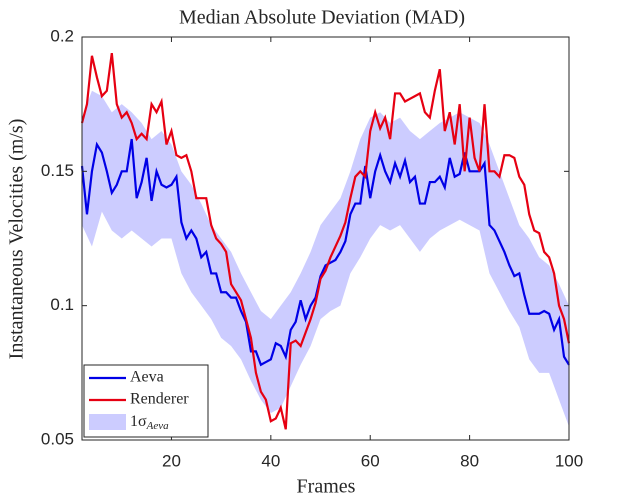  I want to click on legend-label: Aeva, so click(147, 377).